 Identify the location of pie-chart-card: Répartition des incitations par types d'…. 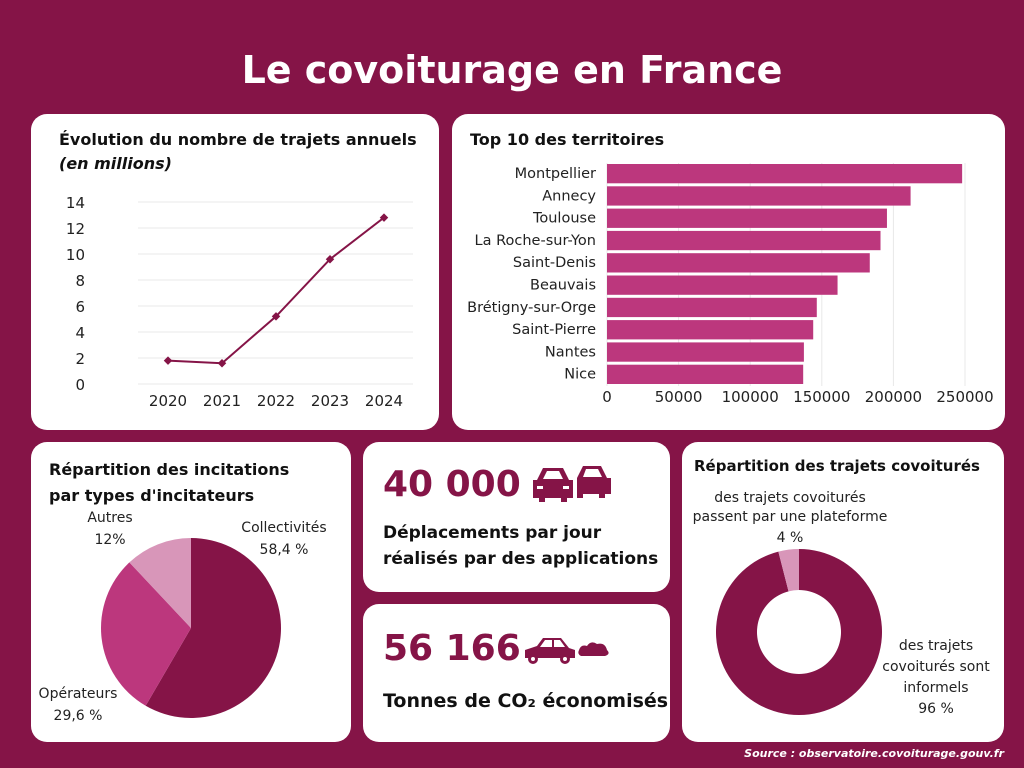
(191, 592).